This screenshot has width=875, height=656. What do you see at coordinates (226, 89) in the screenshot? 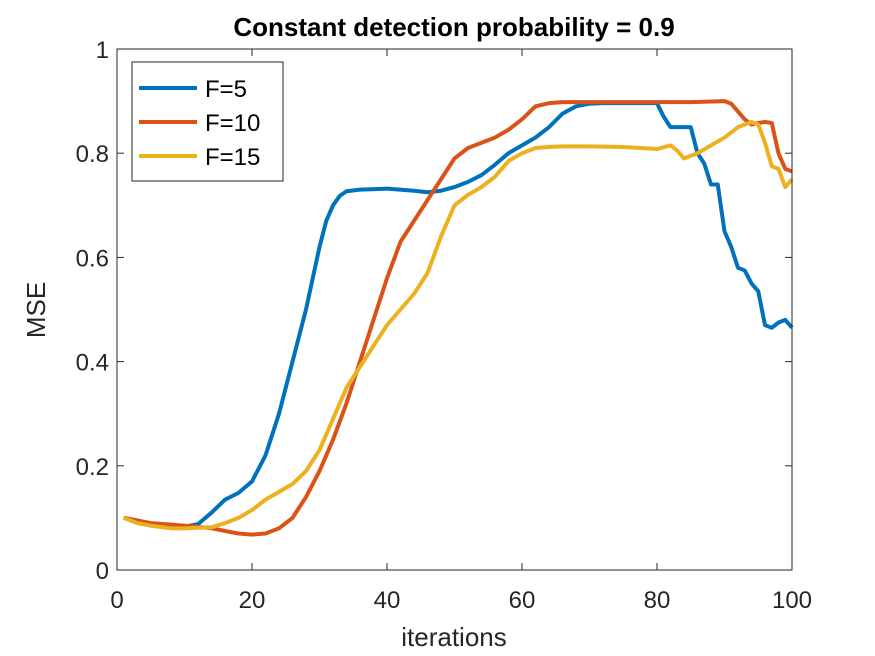
I see `legend-label-1: F=5` at bounding box center [226, 89].